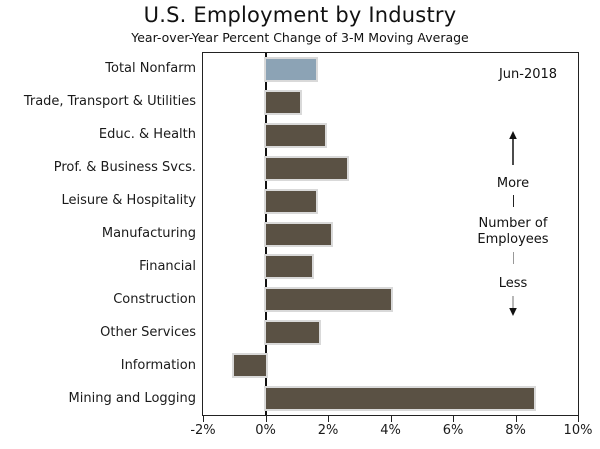 This screenshot has height=449, width=600. I want to click on date-label: Jun-2018, so click(528, 74).